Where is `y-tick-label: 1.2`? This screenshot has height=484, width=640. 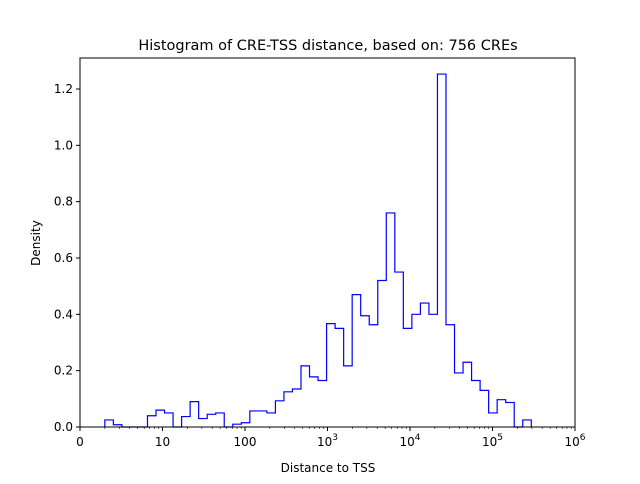
y-tick-label: 1.2 is located at coordinates (63, 89).